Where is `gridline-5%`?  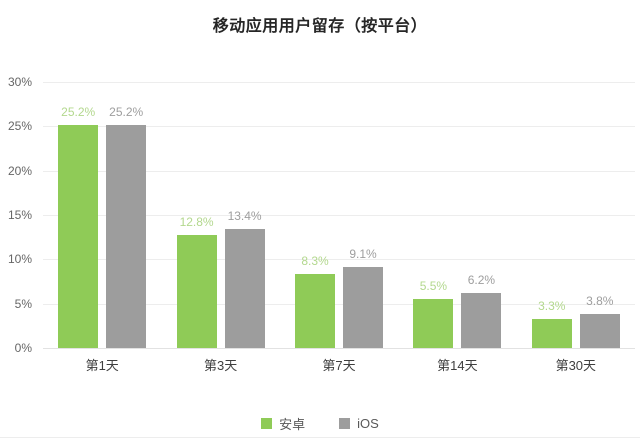
gridline-5% is located at coordinates (339, 304).